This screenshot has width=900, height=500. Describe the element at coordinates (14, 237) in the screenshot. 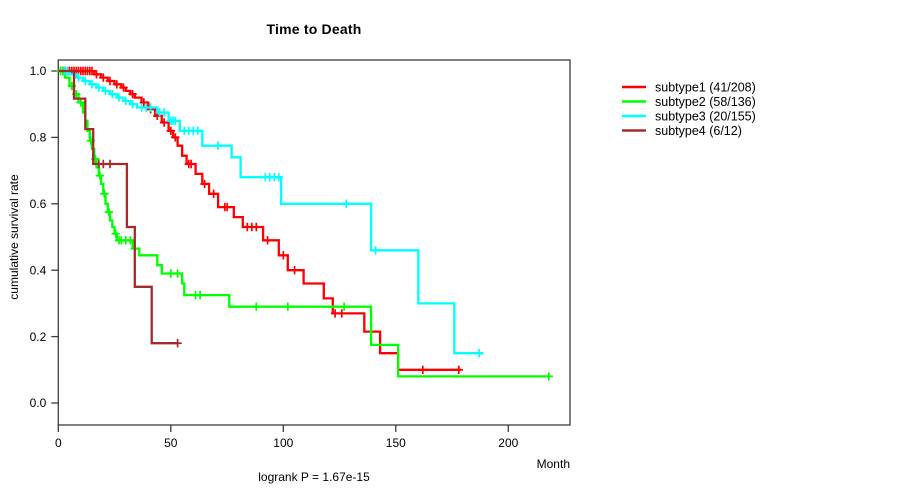

I see `y-axis-label: cumulative survival rate` at that location.